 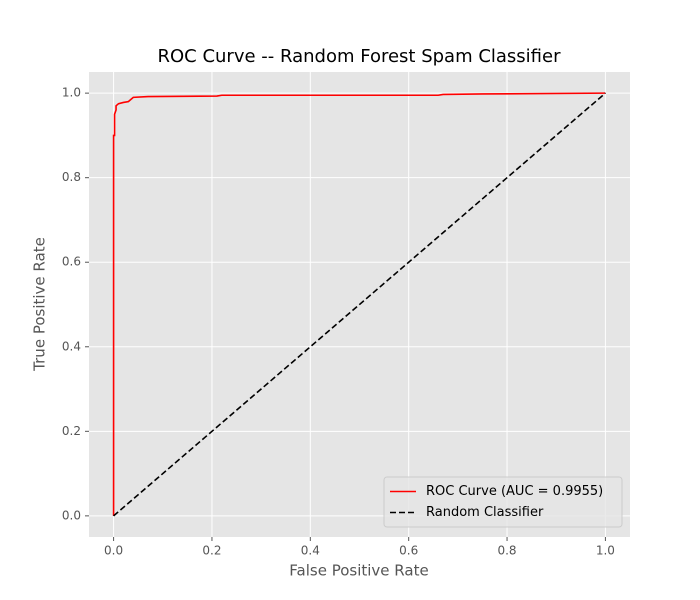 I want to click on legend-label: Random Classifier, so click(x=485, y=512).